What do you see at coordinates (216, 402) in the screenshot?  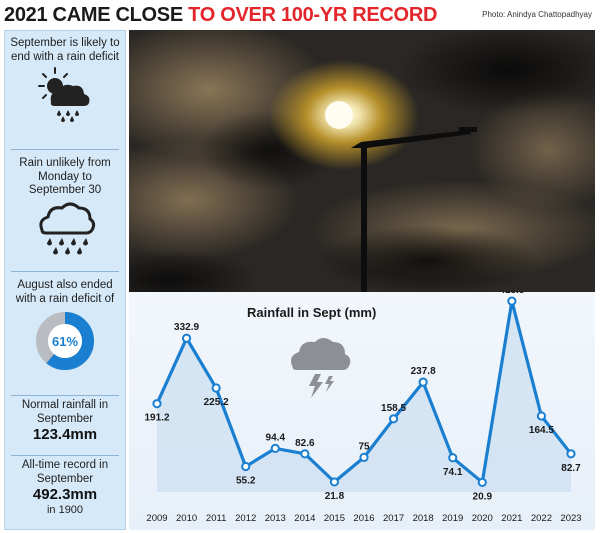 I see `data-label-2011: 225.2` at bounding box center [216, 402].